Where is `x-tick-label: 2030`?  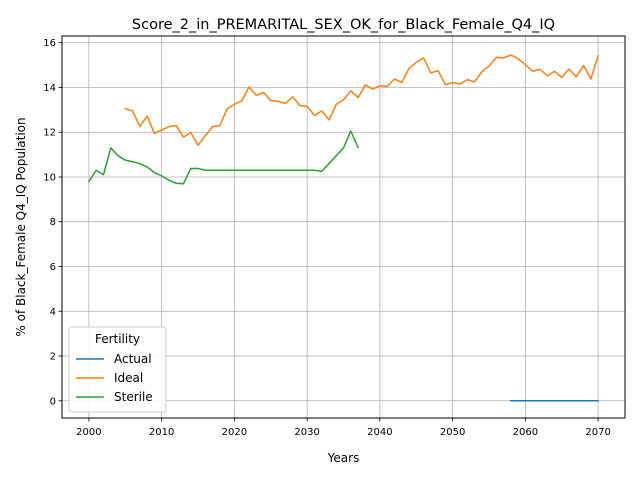
x-tick-label: 2030 is located at coordinates (306, 432).